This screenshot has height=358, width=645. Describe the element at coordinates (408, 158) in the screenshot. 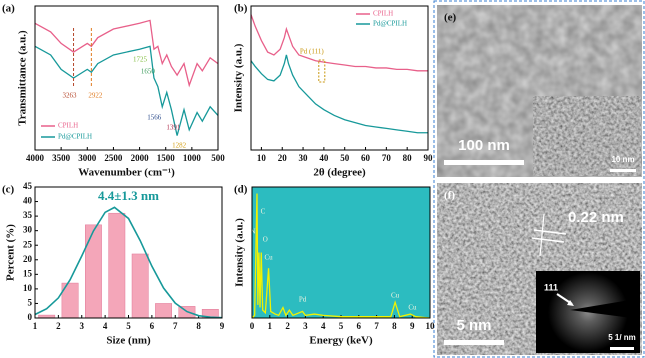

I see `x-tick-label: 80` at that location.